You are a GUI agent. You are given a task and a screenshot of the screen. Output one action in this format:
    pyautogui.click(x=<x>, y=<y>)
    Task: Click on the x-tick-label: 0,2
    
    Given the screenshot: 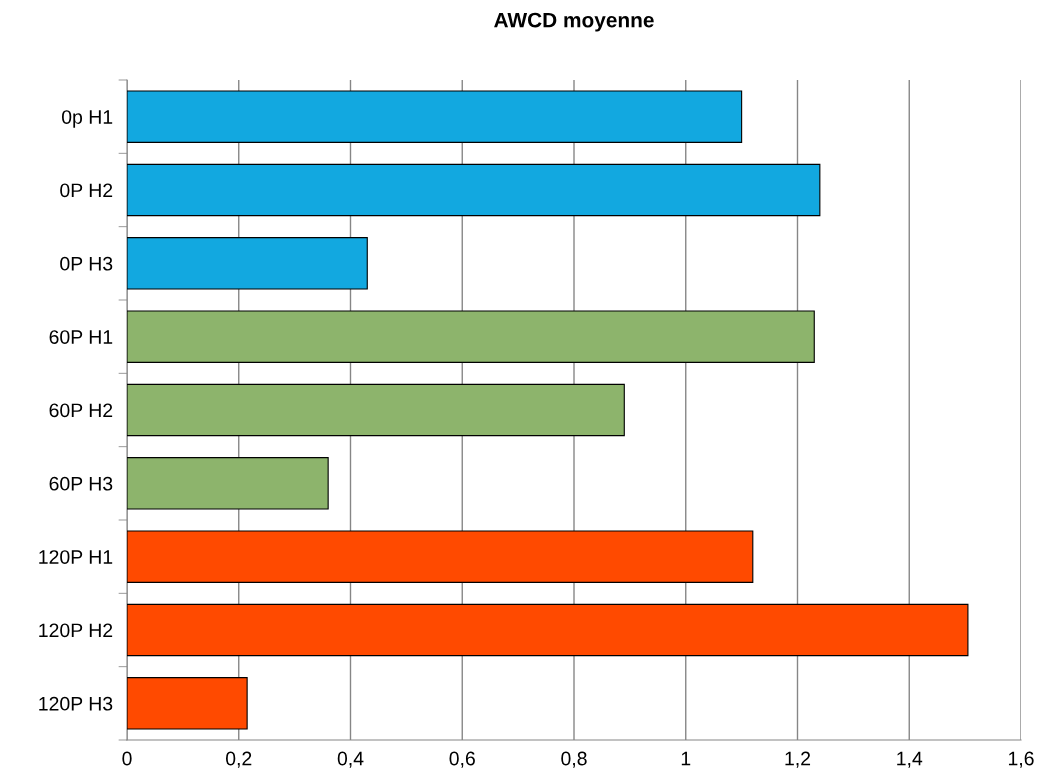 What is the action you would take?
    pyautogui.click(x=239, y=759)
    